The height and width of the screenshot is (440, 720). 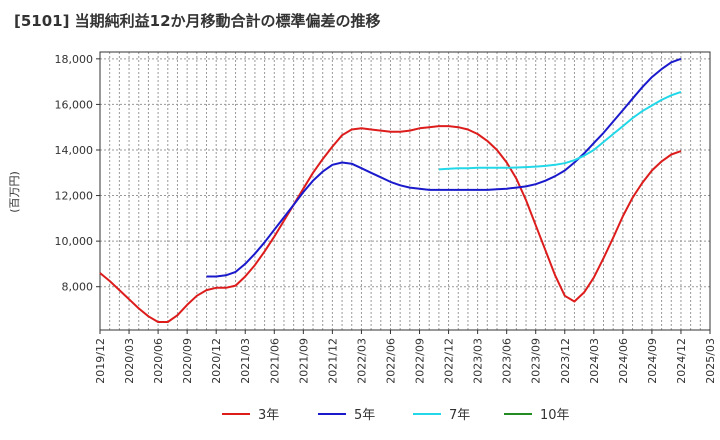 What do you see at coordinates (303, 361) in the screenshot?
I see `x-tick-label: 2021/09` at bounding box center [303, 361].